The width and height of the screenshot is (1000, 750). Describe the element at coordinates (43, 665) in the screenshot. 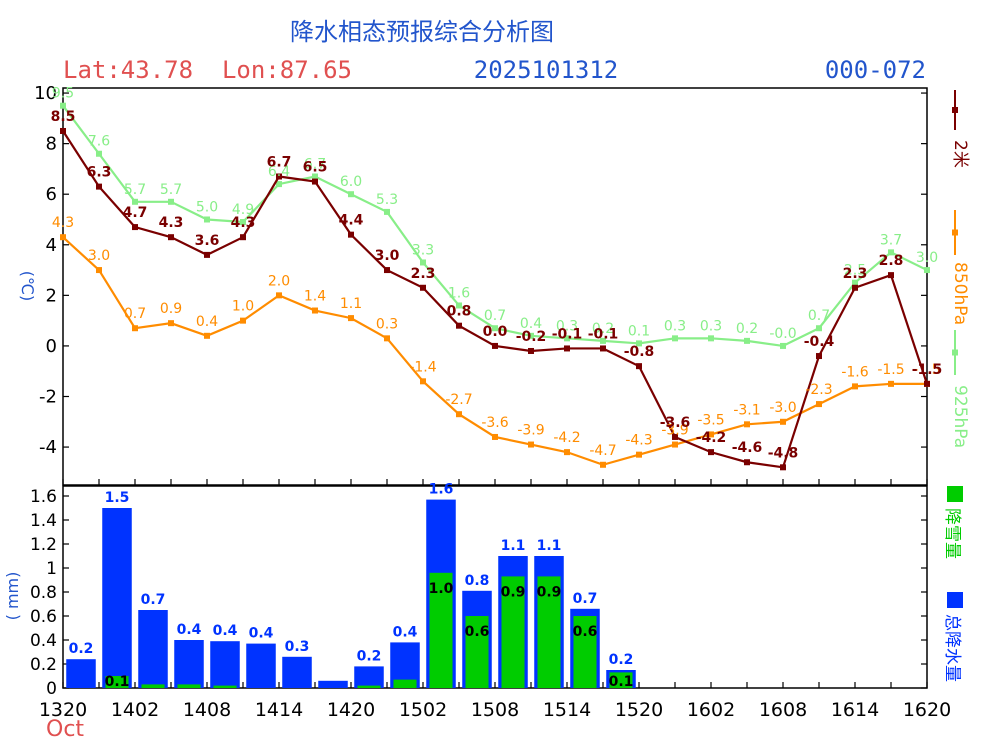

I see `precip-tick-label: 0.2` at that location.